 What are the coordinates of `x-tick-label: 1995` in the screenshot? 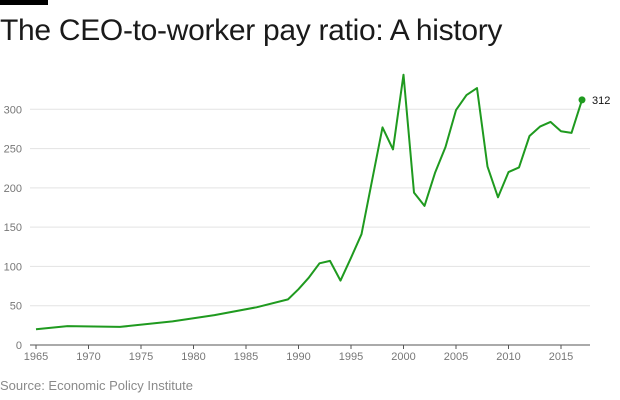 It's located at (351, 357).